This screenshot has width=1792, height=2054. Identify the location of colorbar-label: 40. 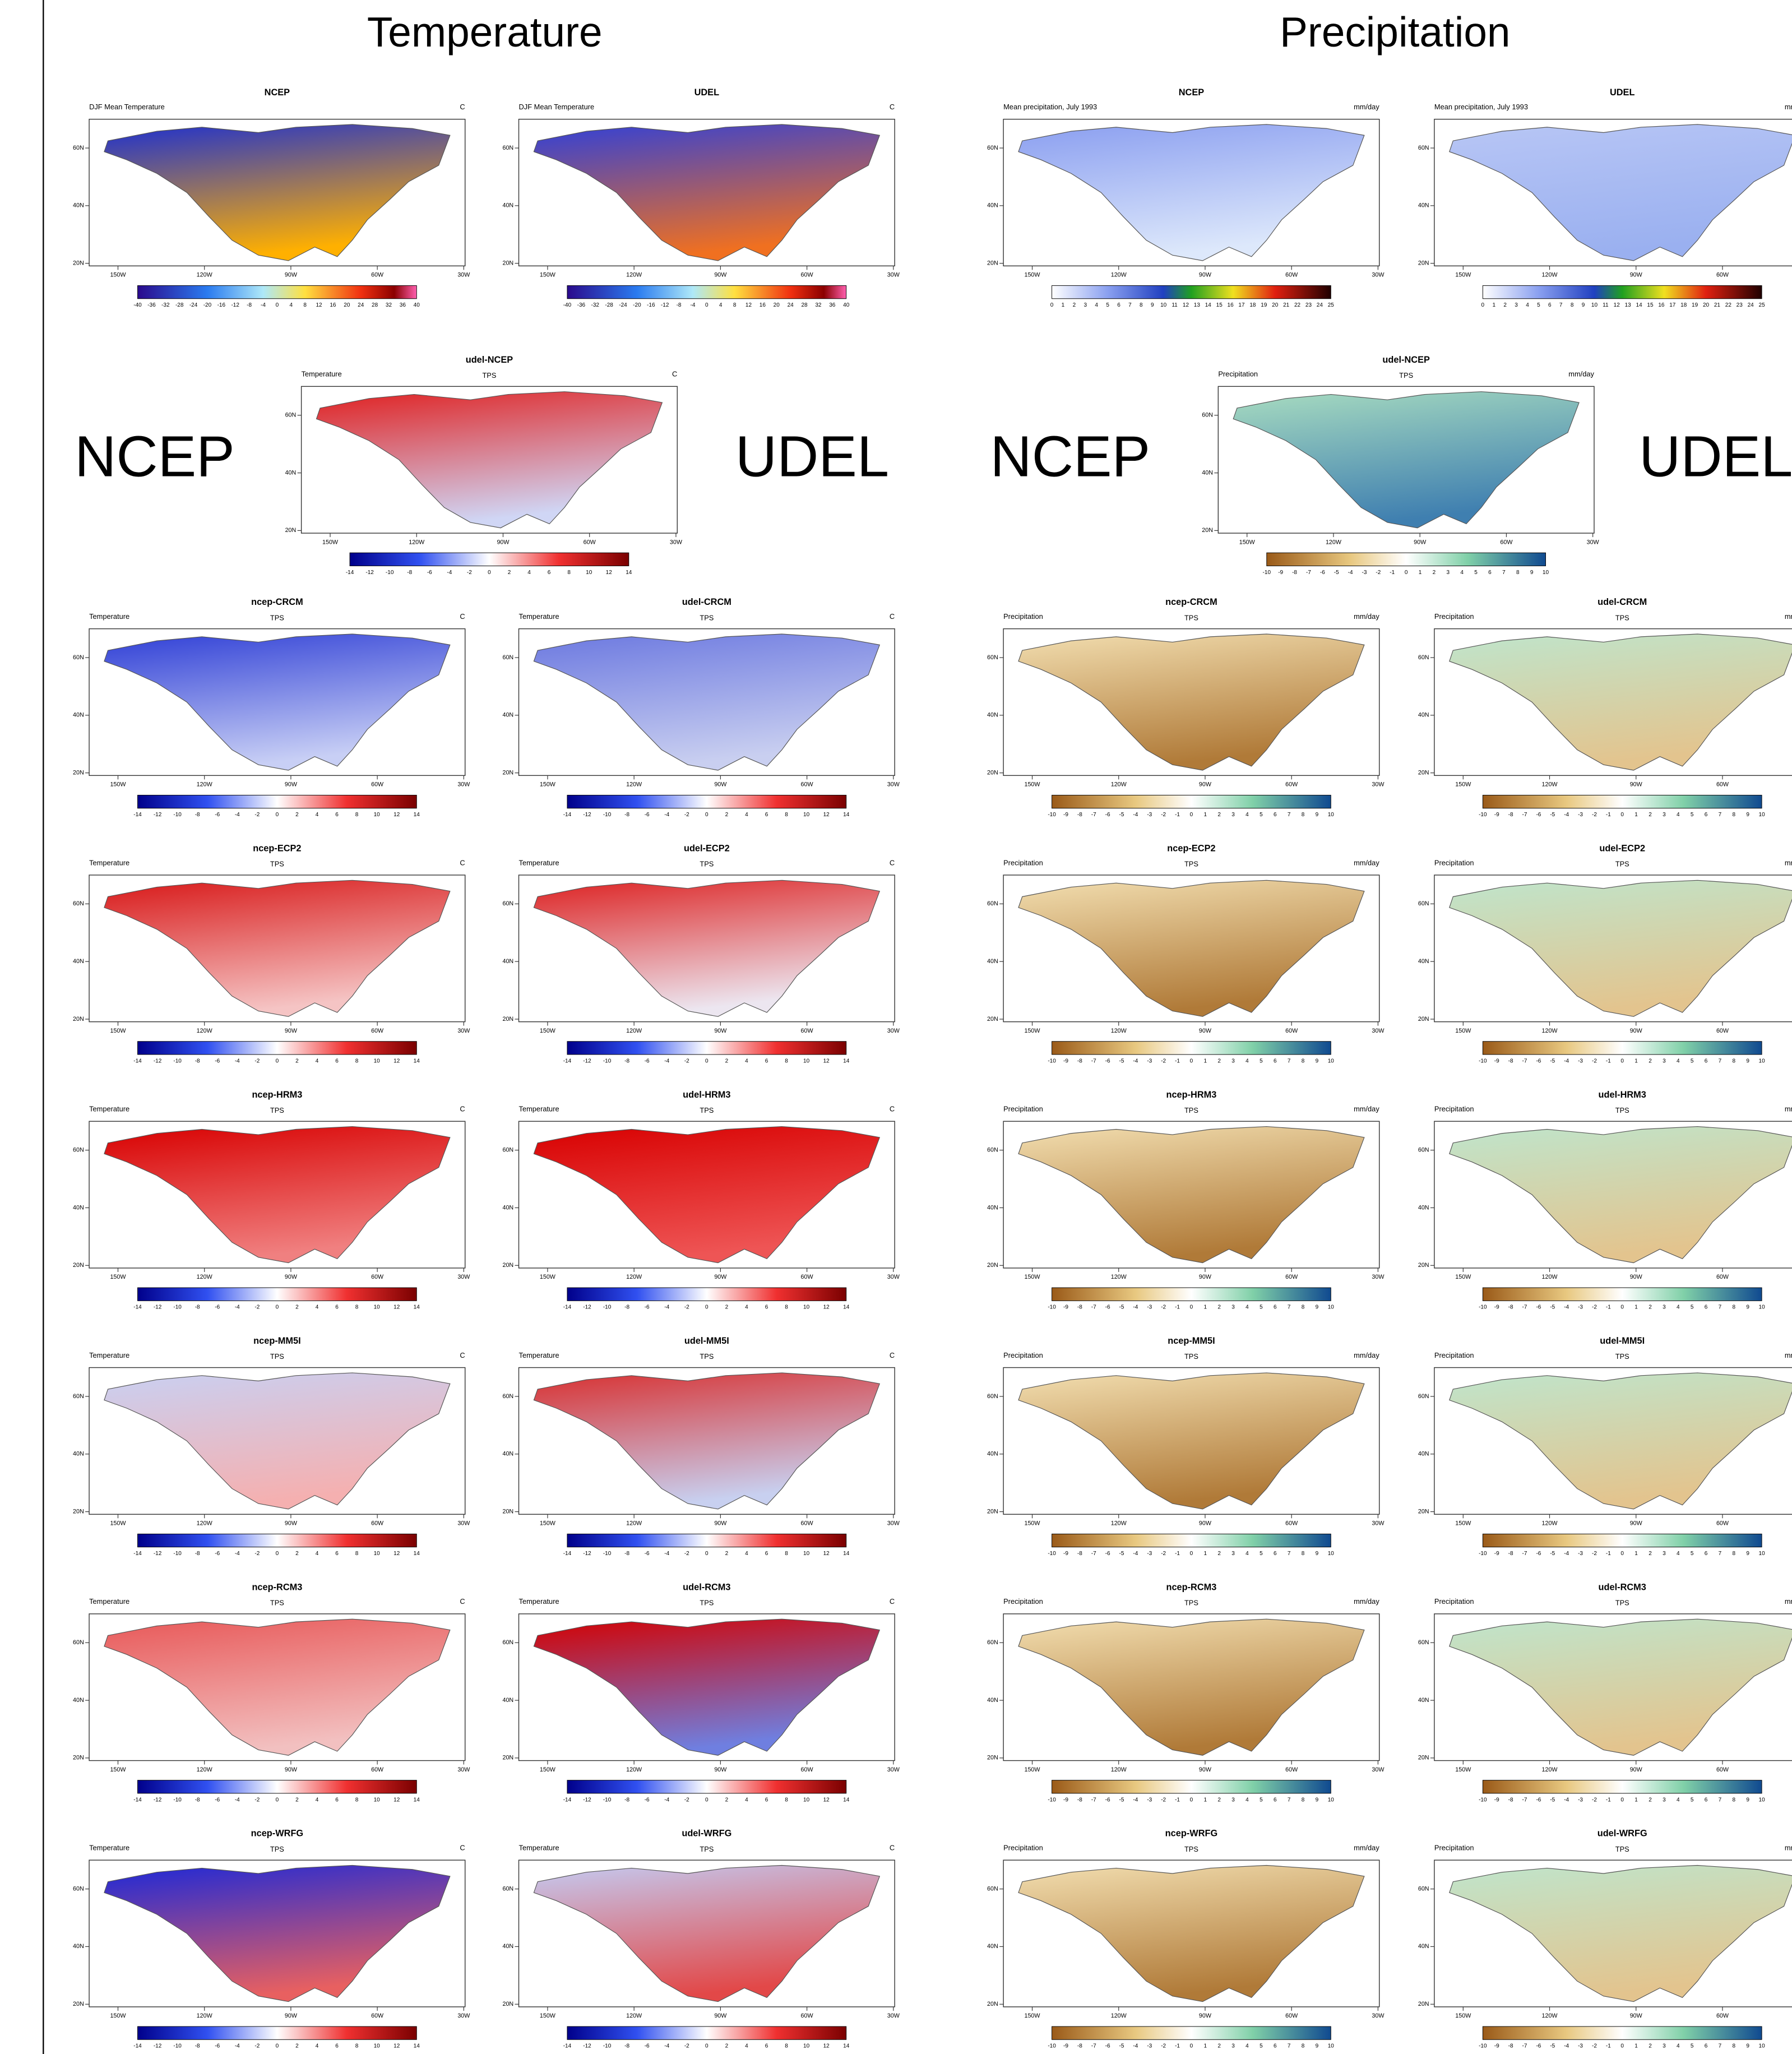
(417, 305).